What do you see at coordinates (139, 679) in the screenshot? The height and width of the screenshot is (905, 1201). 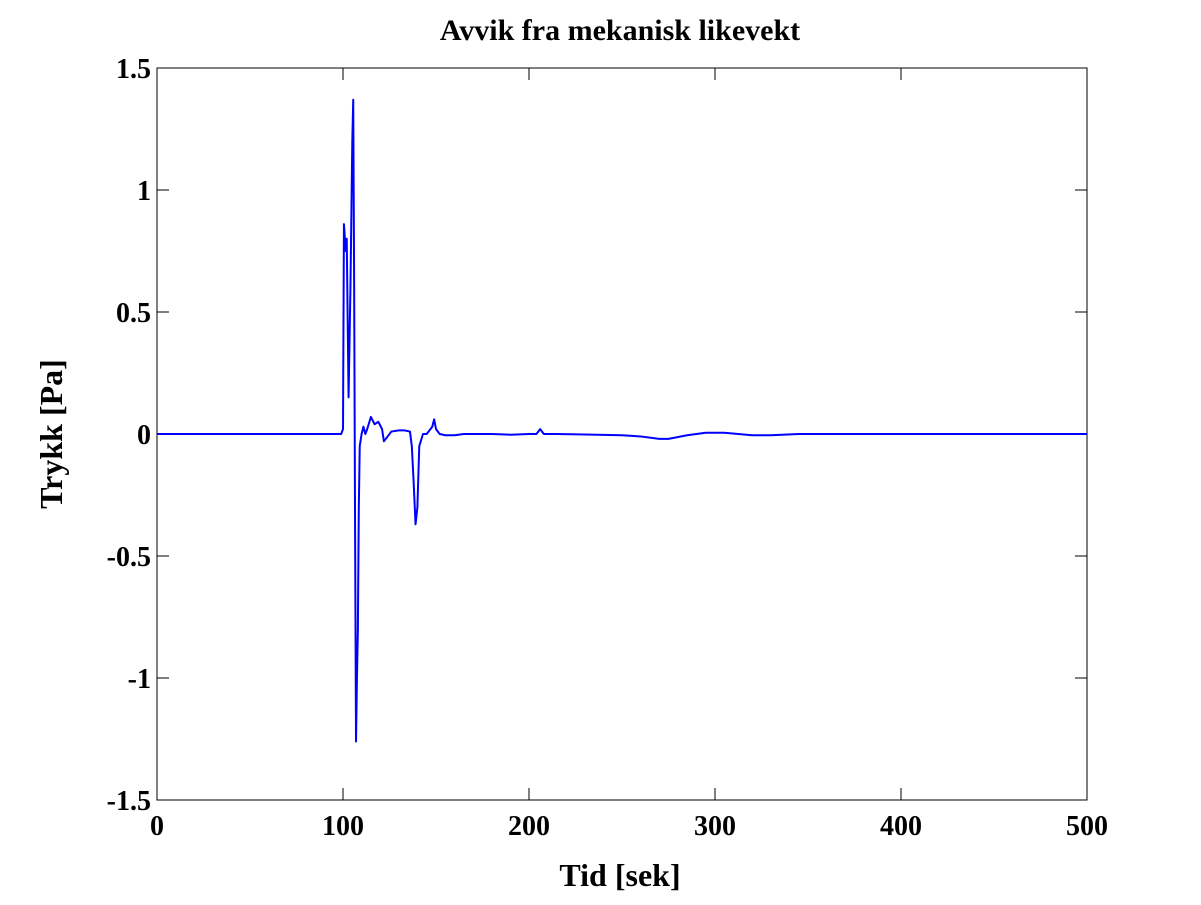 I see `y-tick-label: -1` at bounding box center [139, 679].